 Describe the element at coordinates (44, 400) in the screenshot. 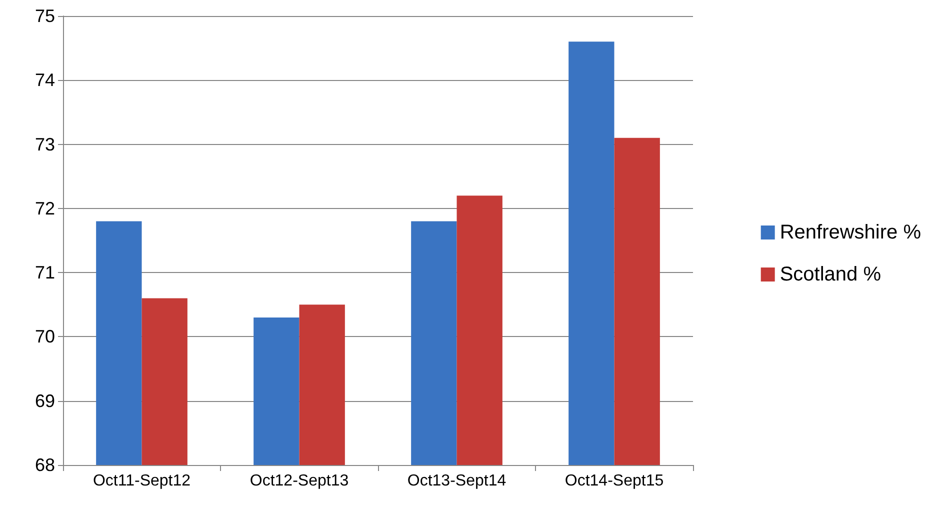

I see `y-tick-label: 69` at that location.